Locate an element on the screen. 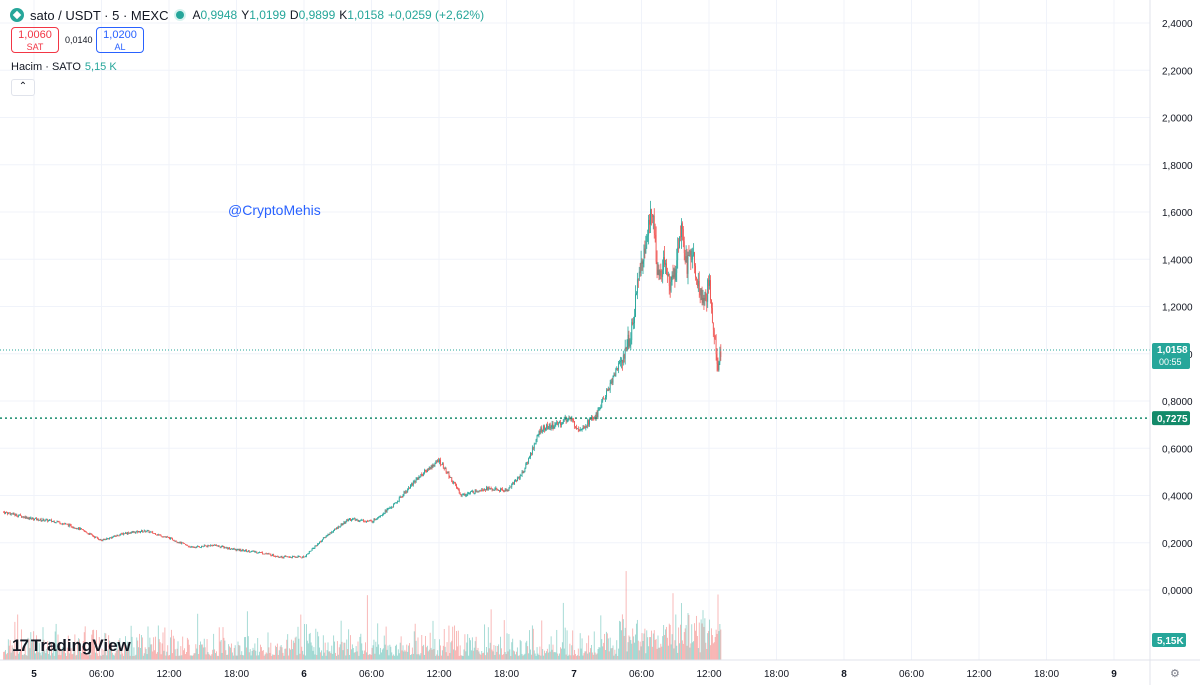 The image size is (1200, 685). buy-button: 1,0200 AL is located at coordinates (120, 40).